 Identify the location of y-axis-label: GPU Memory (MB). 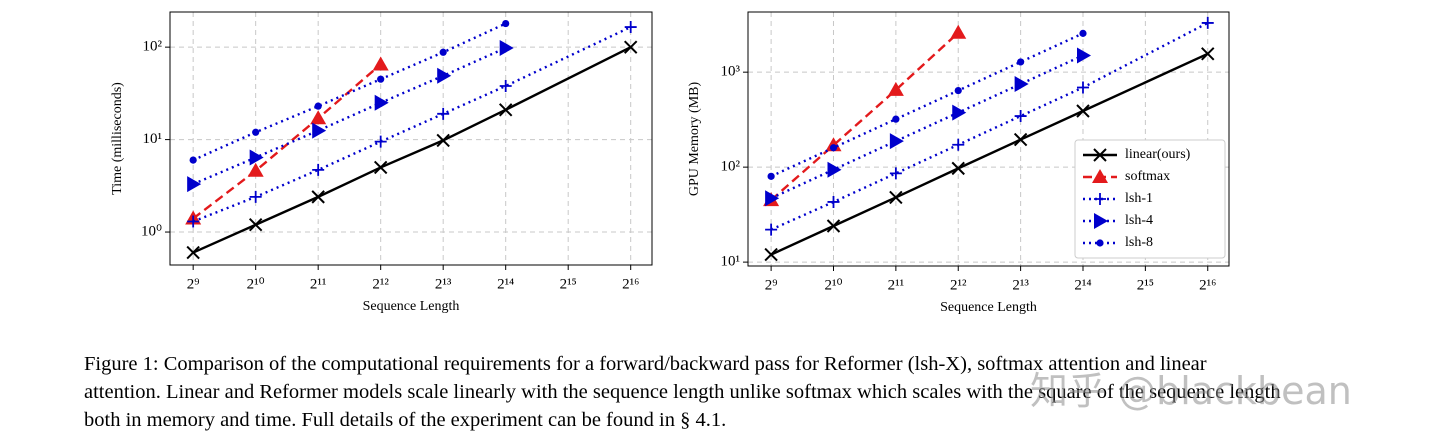
(694, 139).